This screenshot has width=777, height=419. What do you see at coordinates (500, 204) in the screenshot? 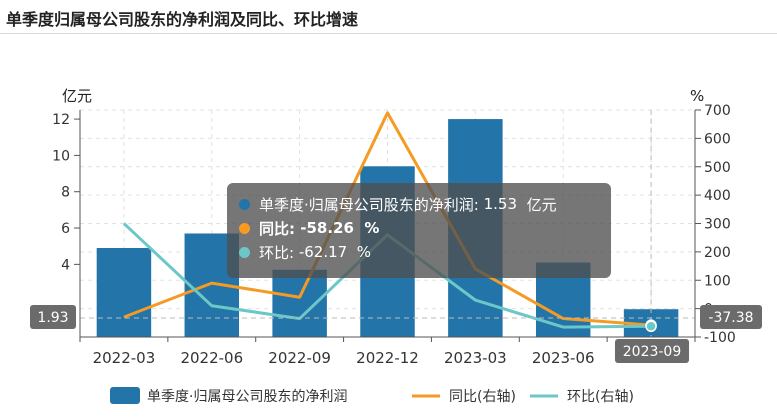
I see `tooltip-value-profit: 1.53` at bounding box center [500, 204].